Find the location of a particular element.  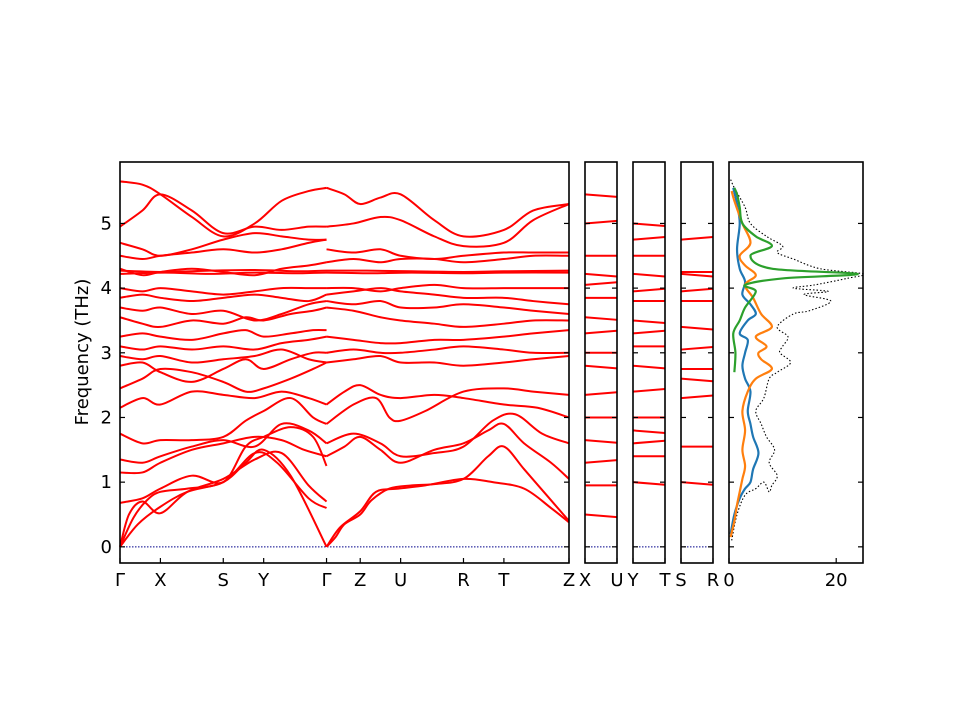

dos-total-curve is located at coordinates (797, 359).